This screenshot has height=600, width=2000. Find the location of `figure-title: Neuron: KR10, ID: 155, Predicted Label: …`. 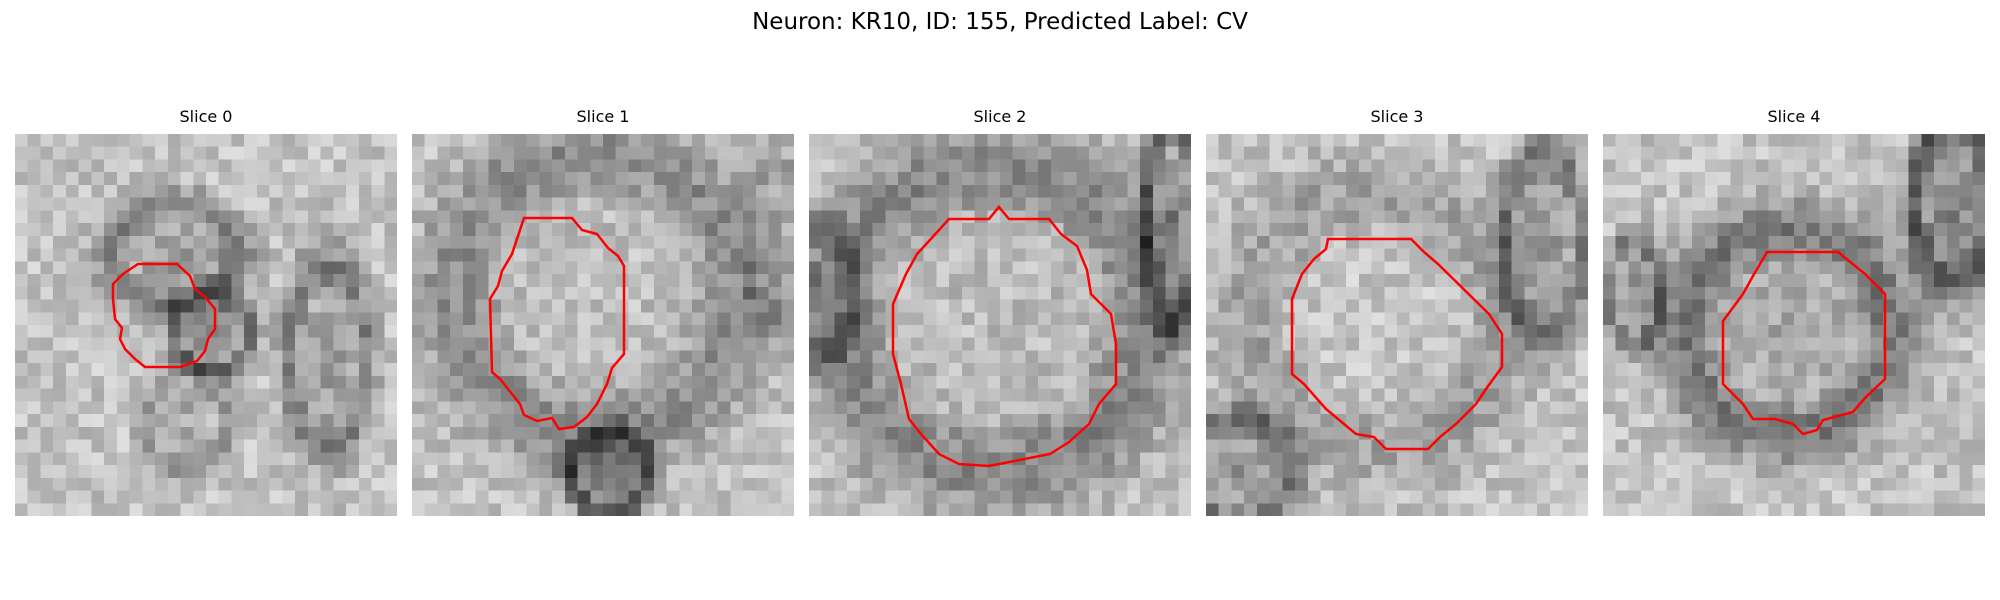

figure-title: Neuron: KR10, ID: 155, Predicted Label: … is located at coordinates (1000, 22).